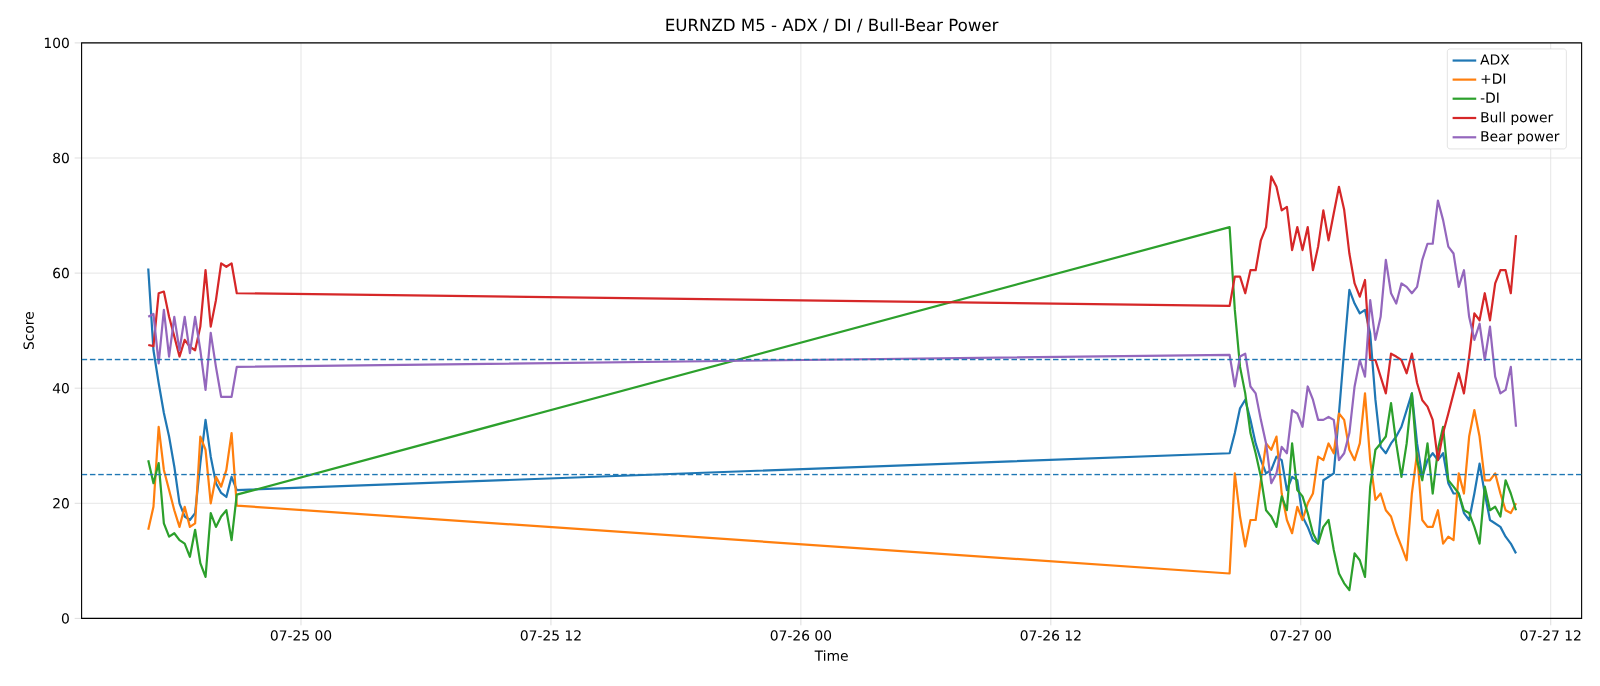 This screenshot has height=686, width=1600. Describe the element at coordinates (65, 618) in the screenshot. I see `y-tick-label: 0` at that location.